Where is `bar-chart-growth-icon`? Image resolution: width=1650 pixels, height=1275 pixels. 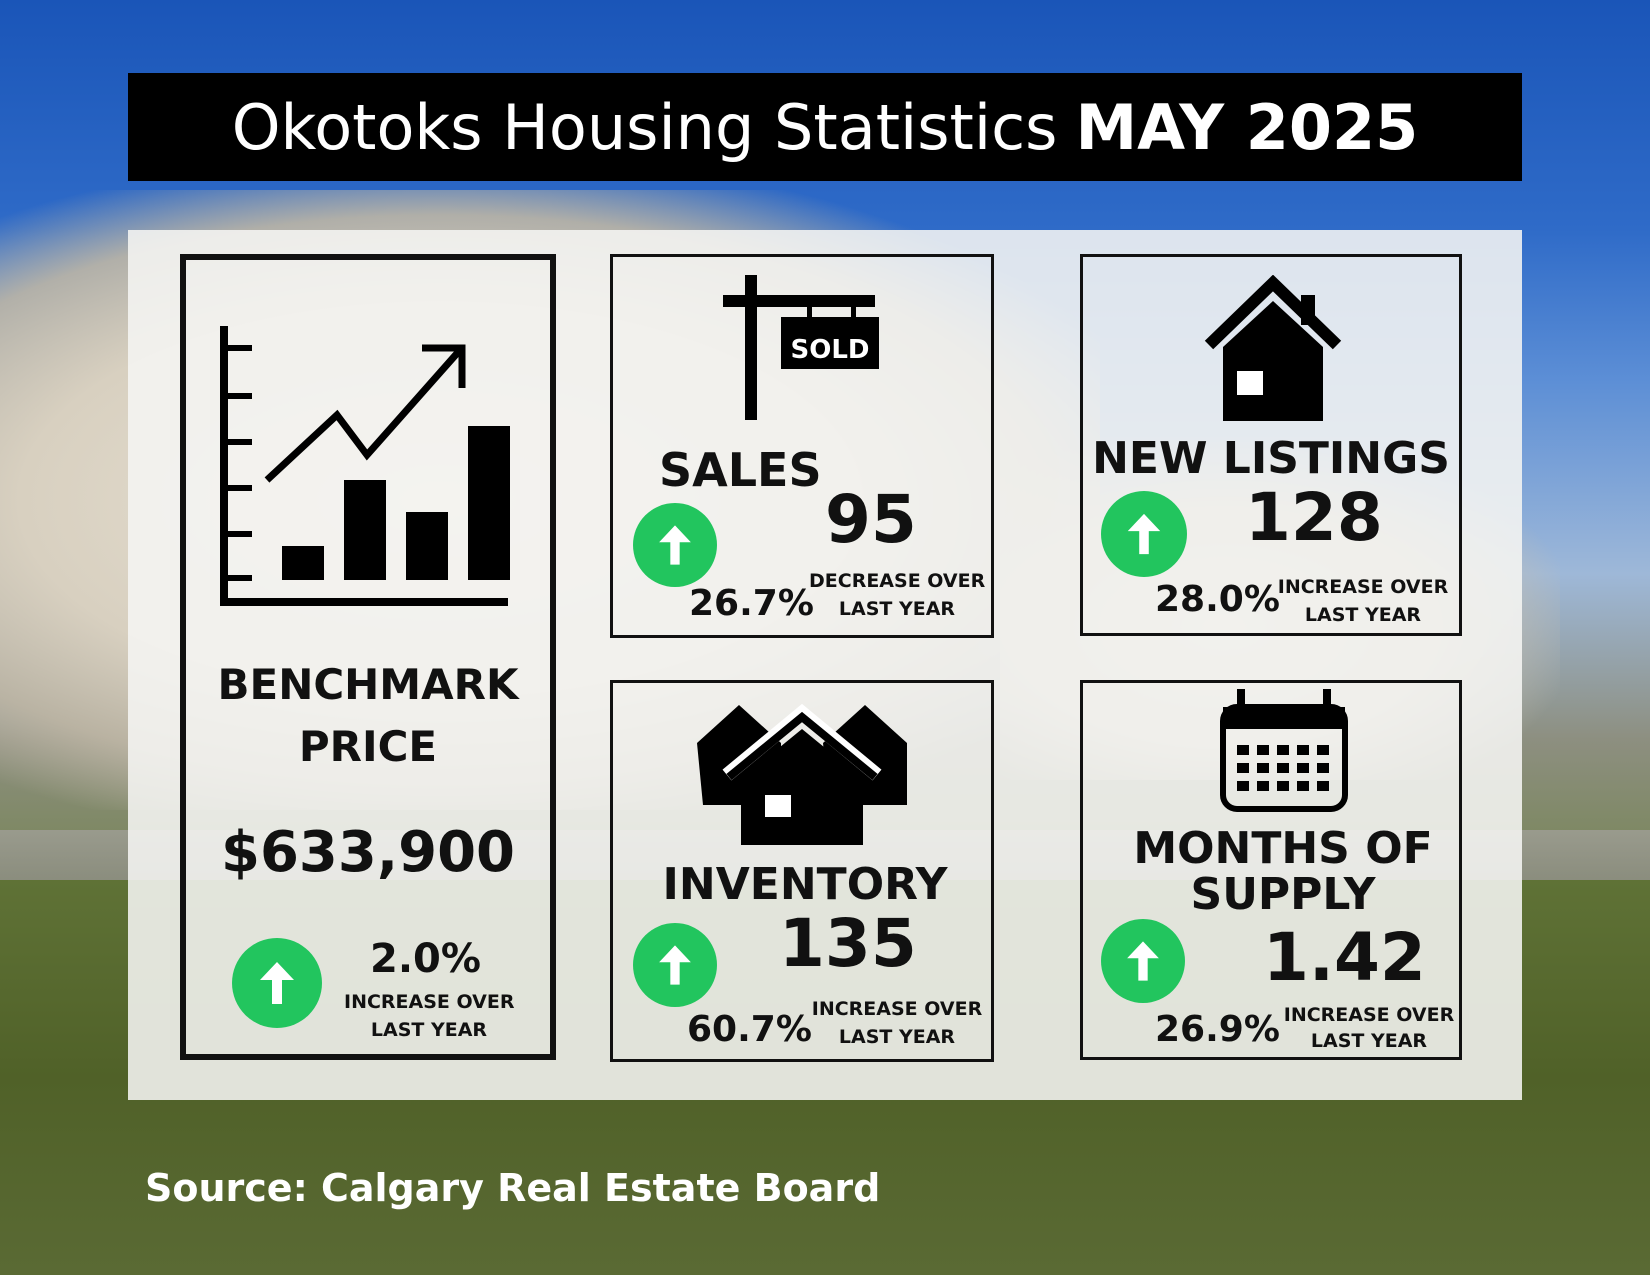
bar-chart-growth-icon is located at coordinates (365, 466).